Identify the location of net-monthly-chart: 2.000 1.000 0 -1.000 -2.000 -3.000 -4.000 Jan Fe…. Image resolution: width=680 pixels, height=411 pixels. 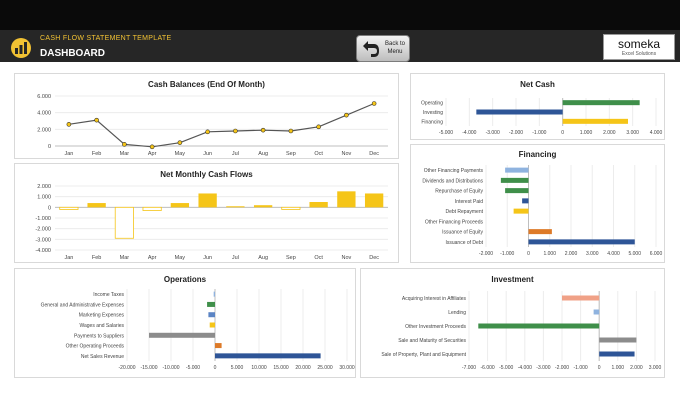
(211, 222).